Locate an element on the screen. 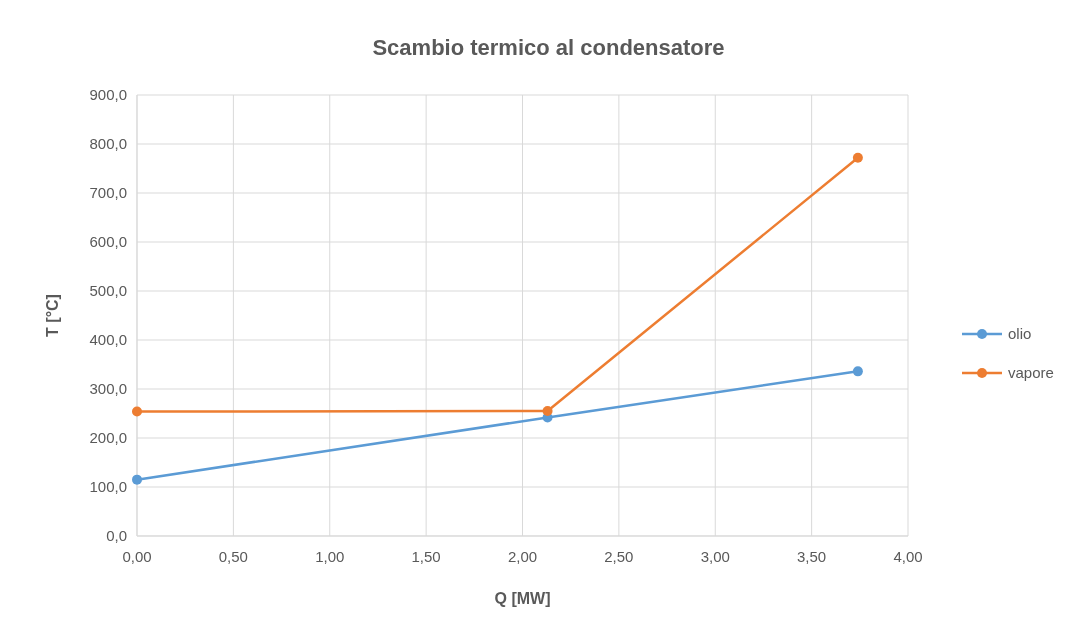 The width and height of the screenshot is (1080, 630). x-tick-label: 0,00 is located at coordinates (137, 556).